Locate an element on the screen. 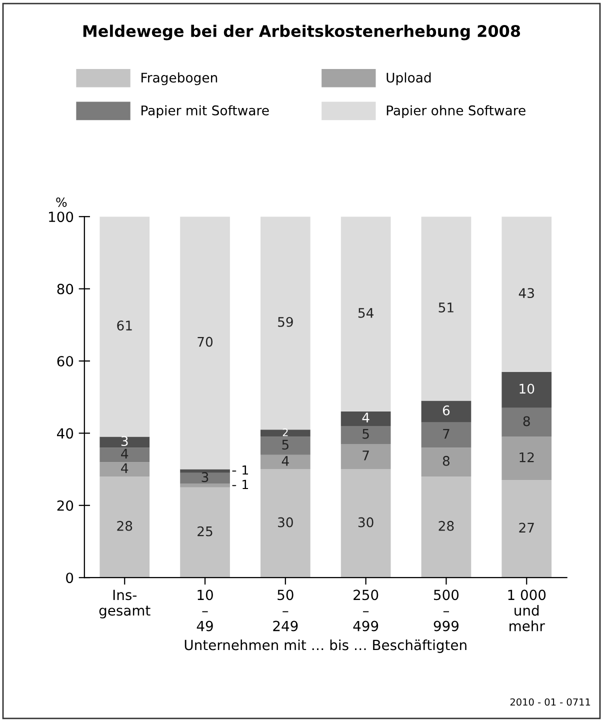  y-tick-label: 20 is located at coordinates (65, 505).